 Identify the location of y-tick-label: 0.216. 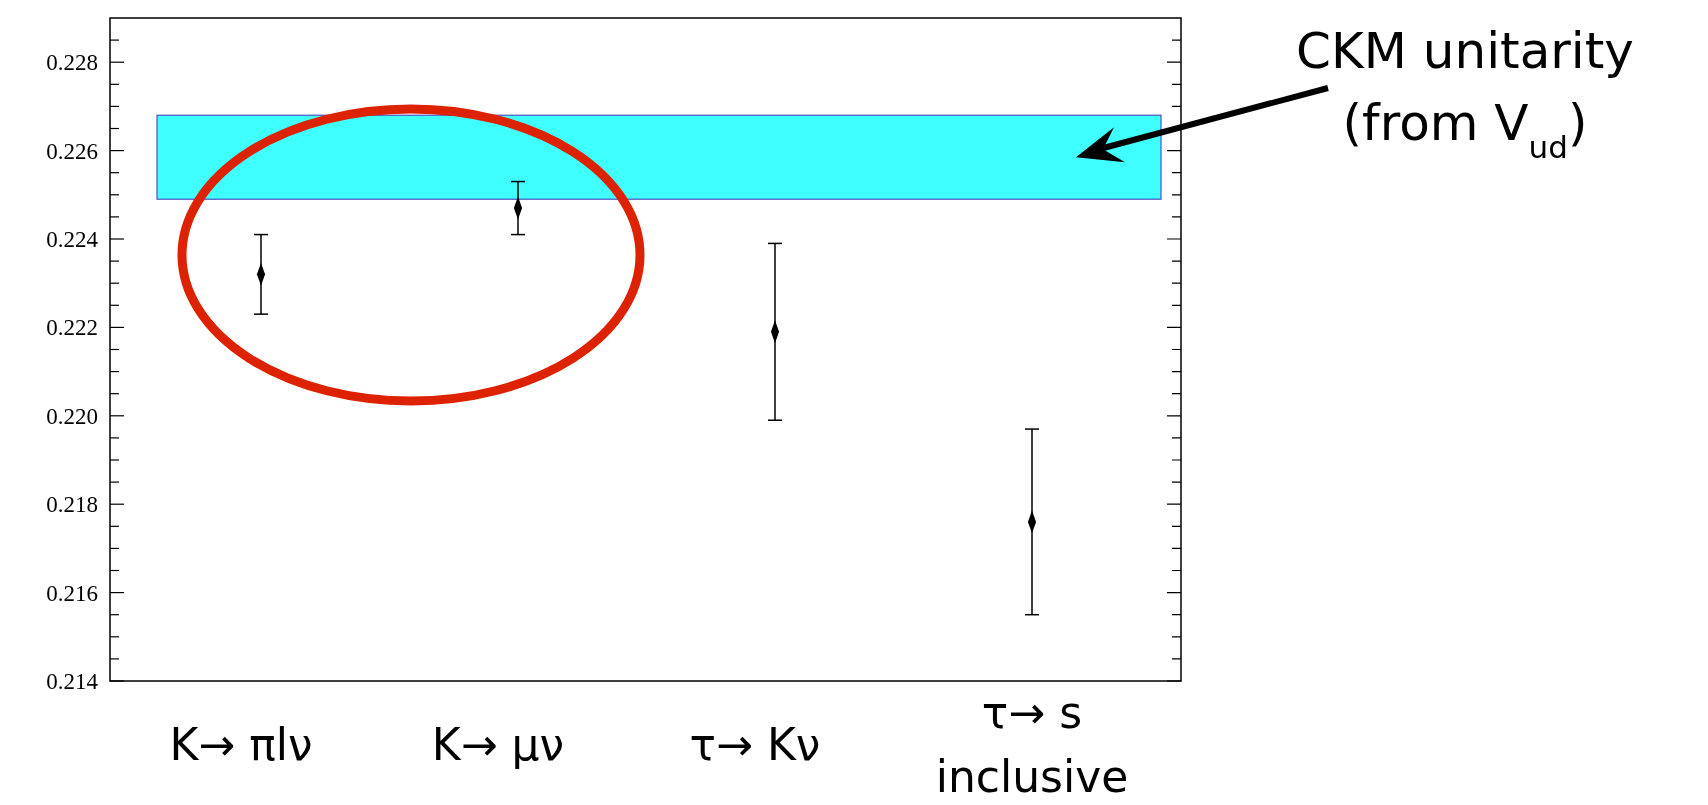
(72, 593).